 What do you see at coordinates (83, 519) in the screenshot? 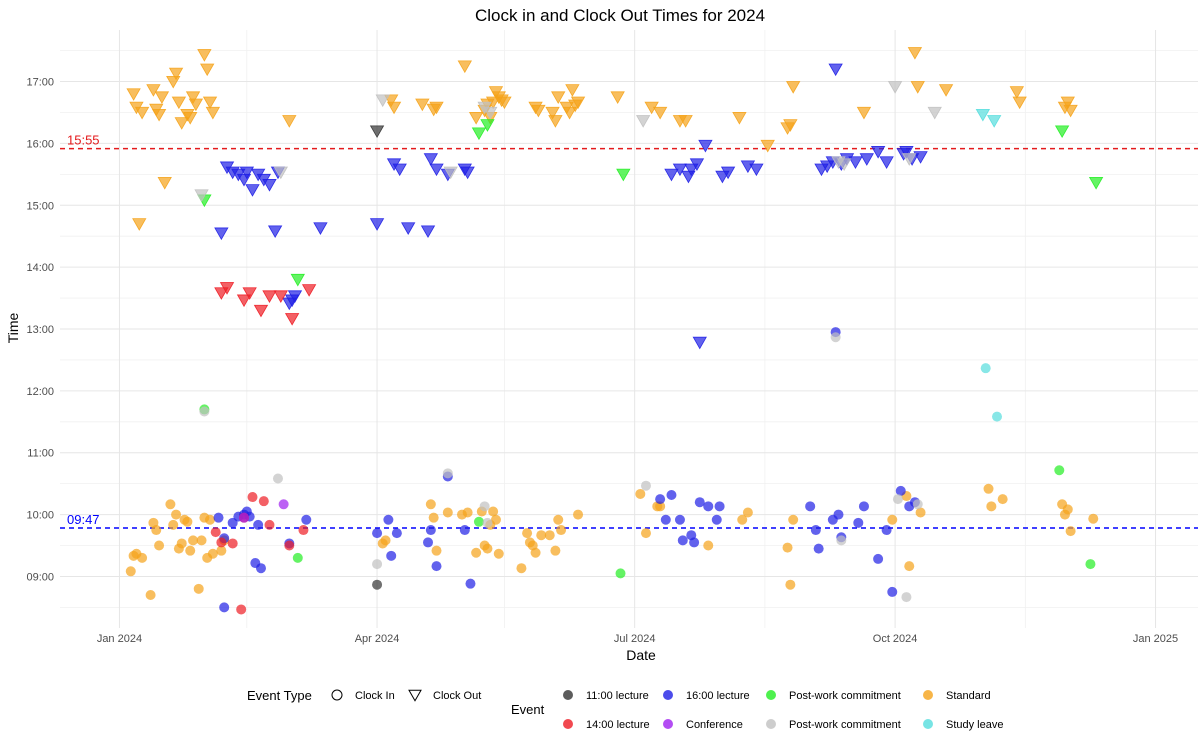
I see `reference-line-label: 09:47` at bounding box center [83, 519].